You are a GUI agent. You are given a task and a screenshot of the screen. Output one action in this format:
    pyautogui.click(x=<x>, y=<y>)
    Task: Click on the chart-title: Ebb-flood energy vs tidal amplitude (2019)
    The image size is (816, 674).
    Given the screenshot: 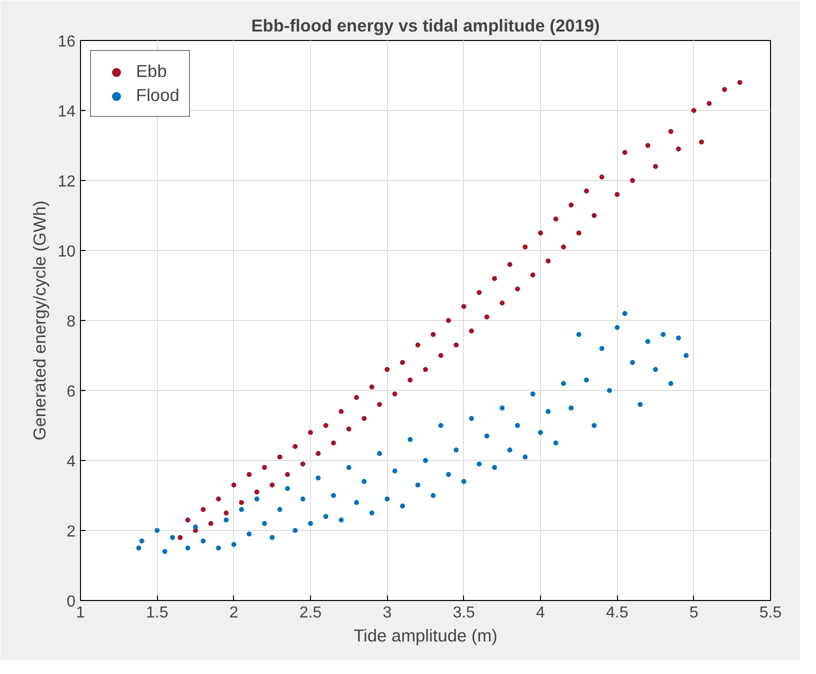 What is the action you would take?
    pyautogui.click(x=425, y=26)
    